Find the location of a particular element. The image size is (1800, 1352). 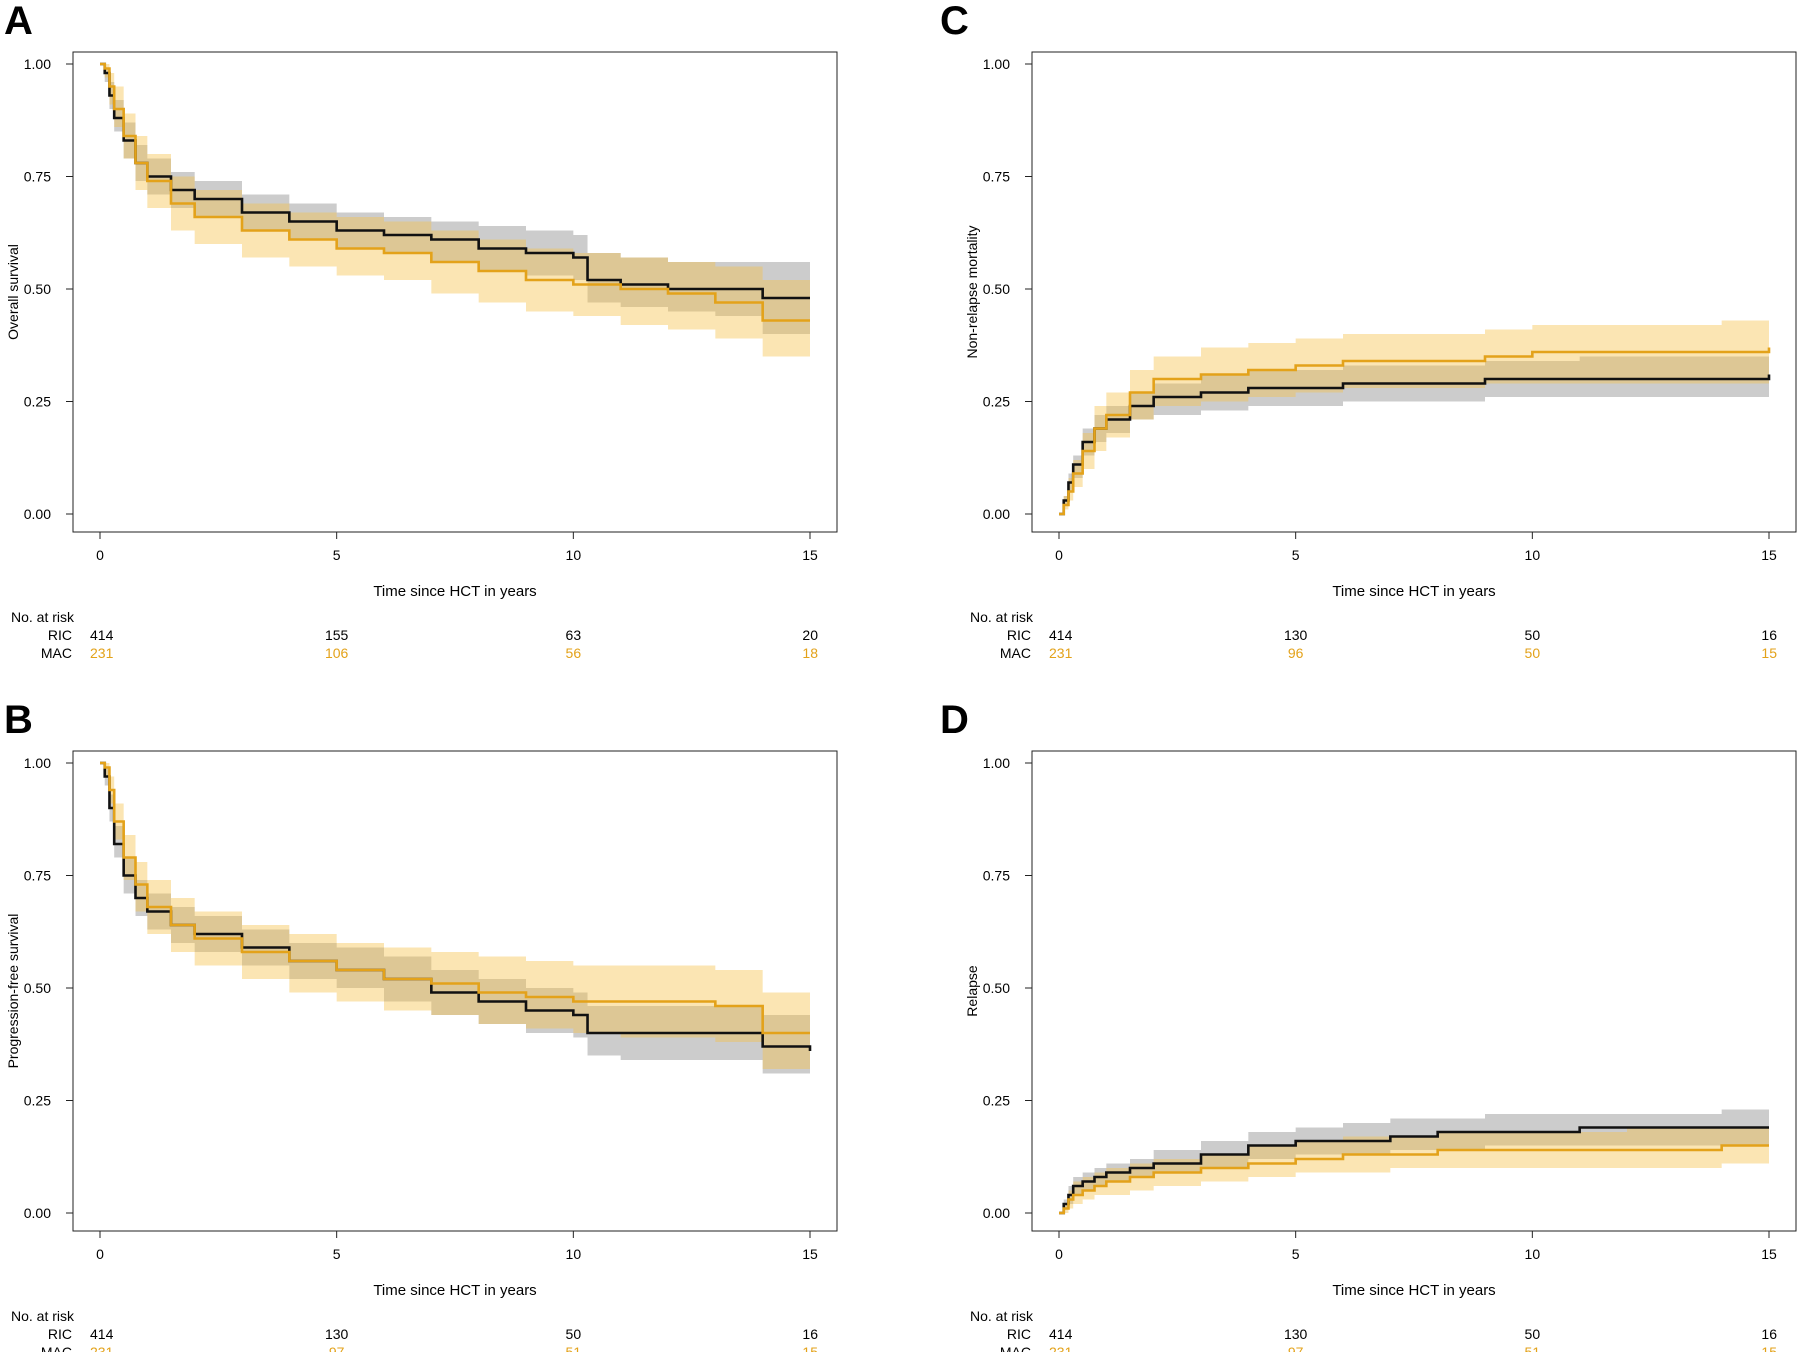

risk-count-mac: 106 is located at coordinates (337, 653).